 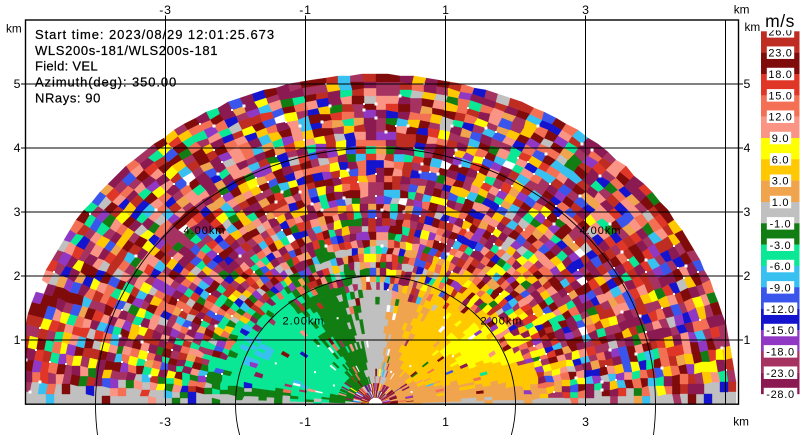 I want to click on svg-text: 6.0, so click(x=780, y=160).